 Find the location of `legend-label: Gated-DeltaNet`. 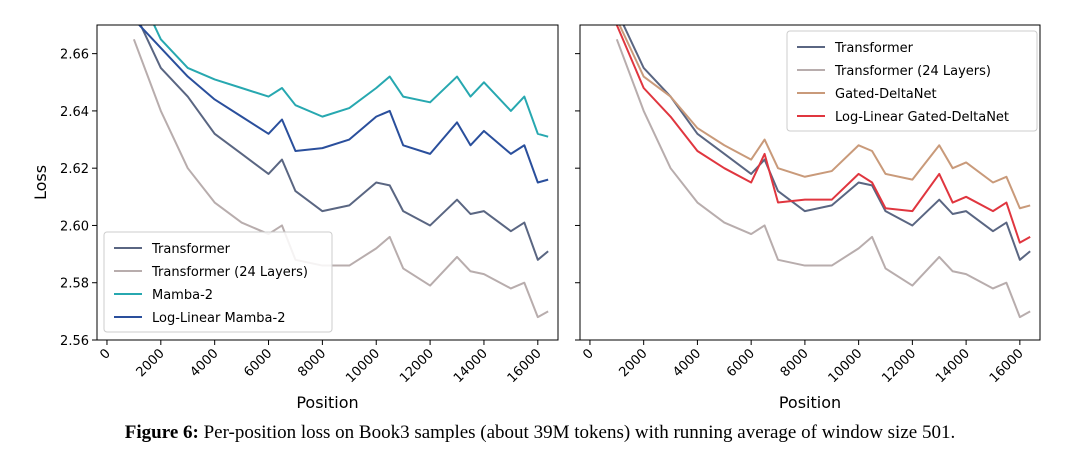

legend-label: Gated-DeltaNet is located at coordinates (886, 94).